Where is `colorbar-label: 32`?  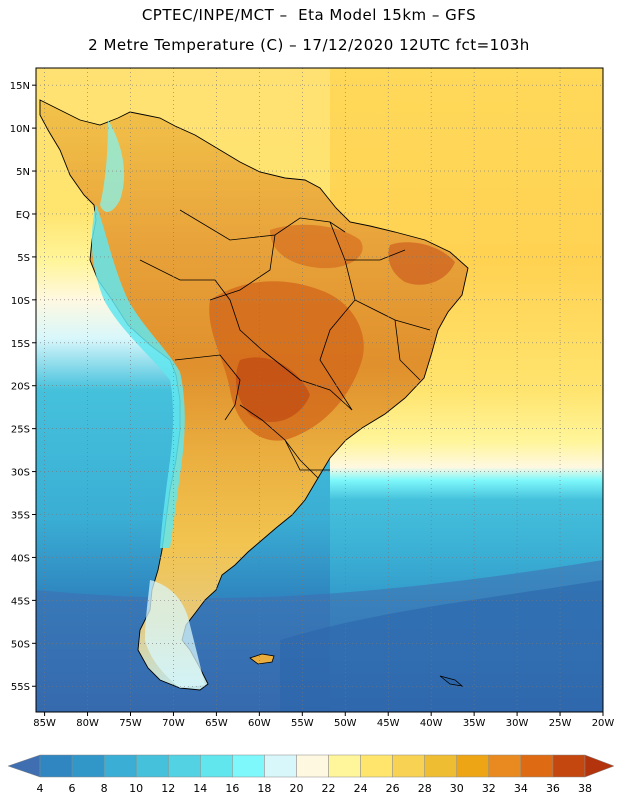
colorbar-label: 32 is located at coordinates (489, 788).